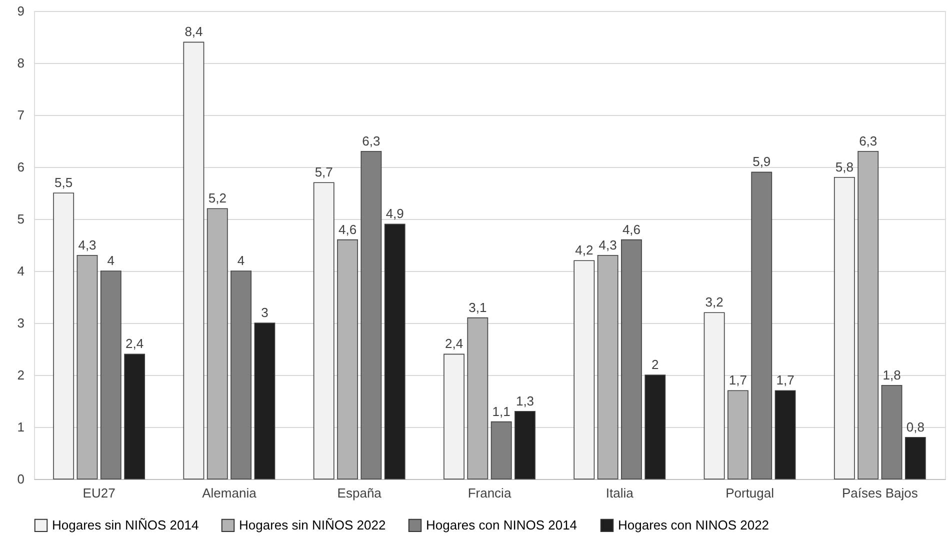  What do you see at coordinates (63, 182) in the screenshot?
I see `data-label: 5,5` at bounding box center [63, 182].